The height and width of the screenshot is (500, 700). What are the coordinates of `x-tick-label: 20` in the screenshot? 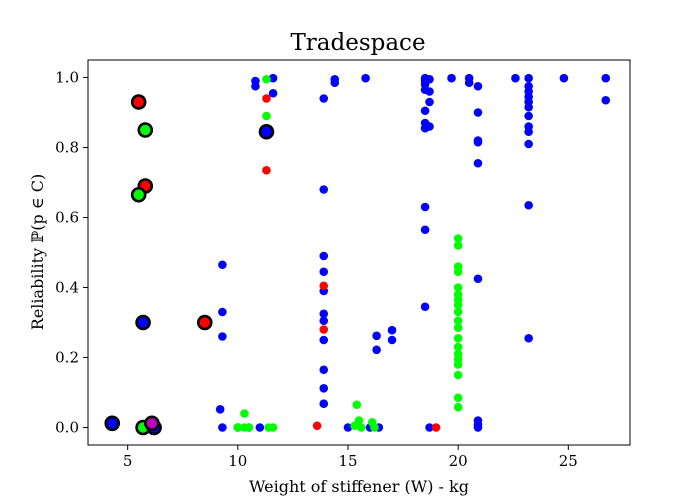 It's located at (458, 461).